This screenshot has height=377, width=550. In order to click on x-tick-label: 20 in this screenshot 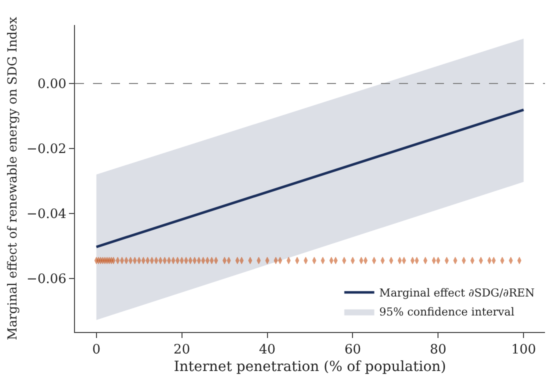, I will do `click(182, 350)`.